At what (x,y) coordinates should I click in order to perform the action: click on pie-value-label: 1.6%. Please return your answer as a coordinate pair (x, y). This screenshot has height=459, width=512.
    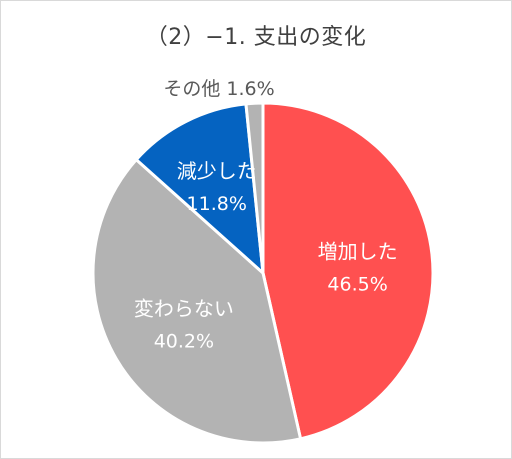
    Looking at the image, I should click on (250, 89).